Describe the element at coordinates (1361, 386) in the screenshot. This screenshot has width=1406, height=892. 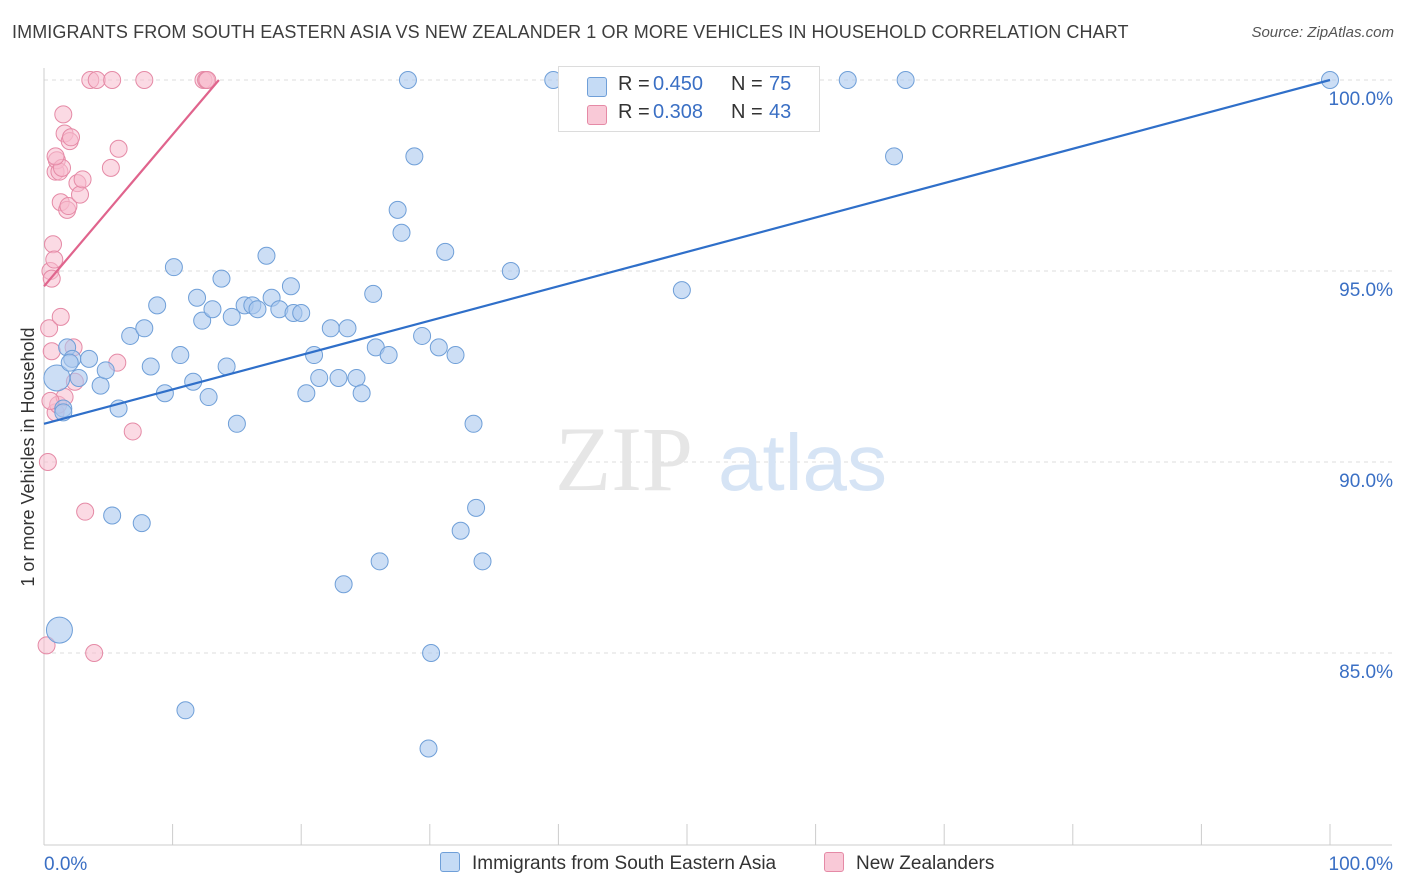
I see `y-tick-labels: 85.0% 90.0% 95.0% 100.0%` at that location.